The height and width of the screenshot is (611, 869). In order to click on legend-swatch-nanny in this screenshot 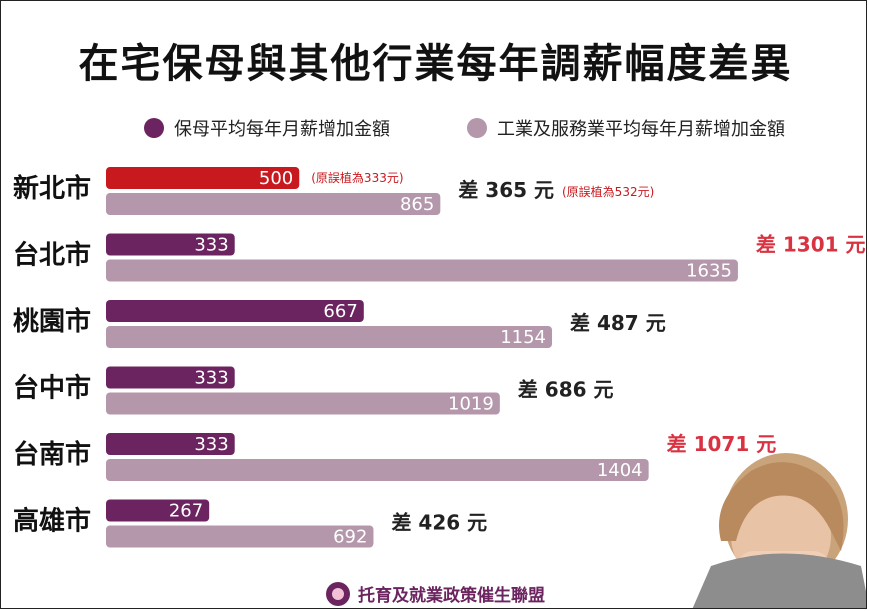, I will do `click(154, 128)`.